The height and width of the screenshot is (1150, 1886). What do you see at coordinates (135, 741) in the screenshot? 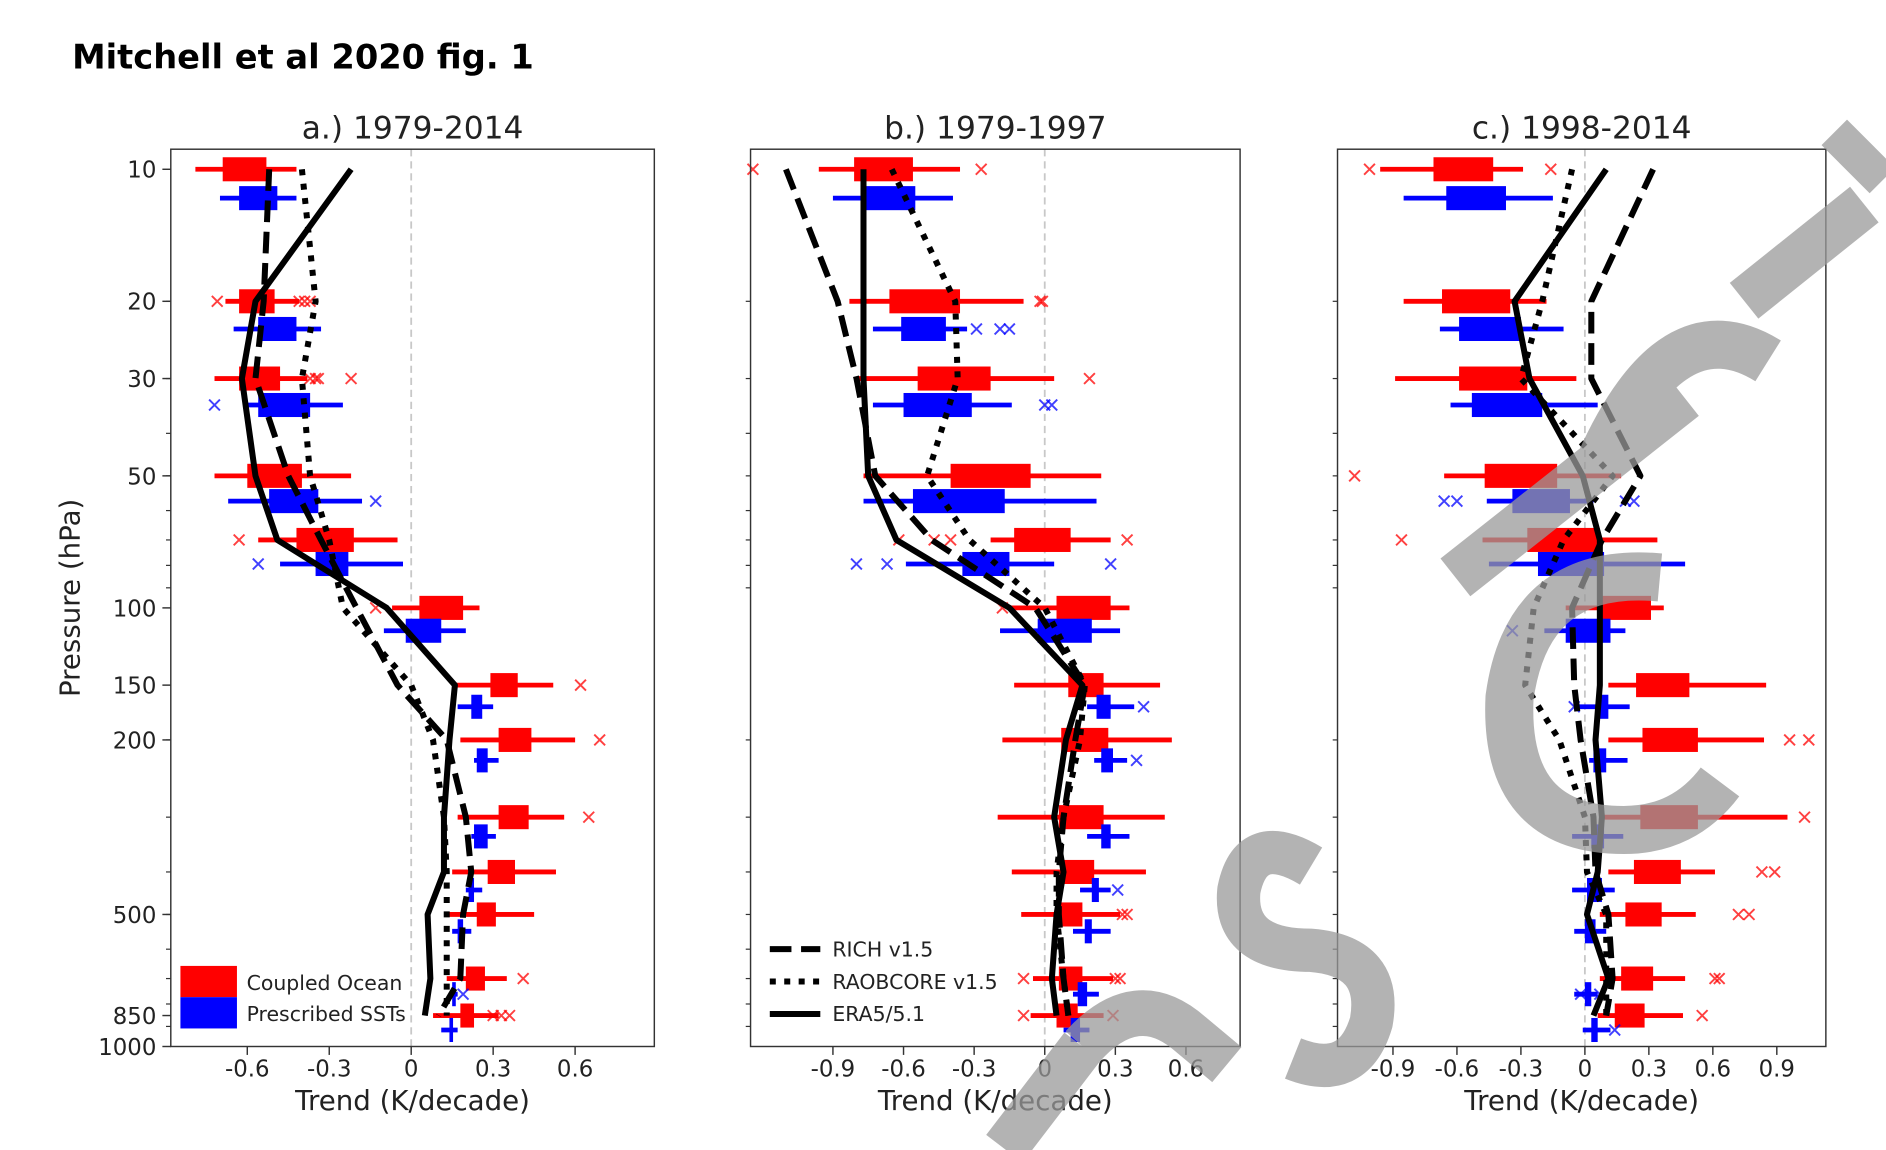
I see `y-tick-label: 200` at bounding box center [135, 741].